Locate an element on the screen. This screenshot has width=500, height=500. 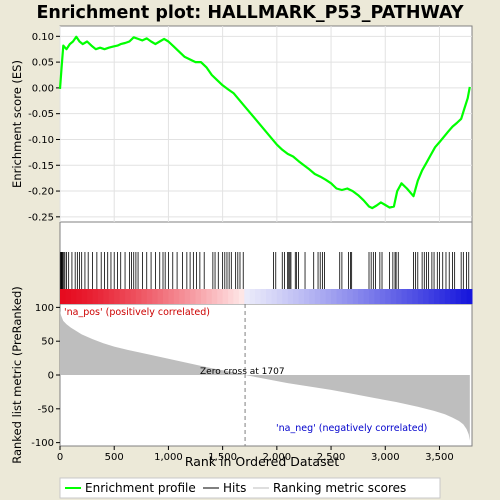
x-axis: 0 500 1,000 1,500 2,000 2,500 3,000 3,500 is located at coordinates (255, 454).